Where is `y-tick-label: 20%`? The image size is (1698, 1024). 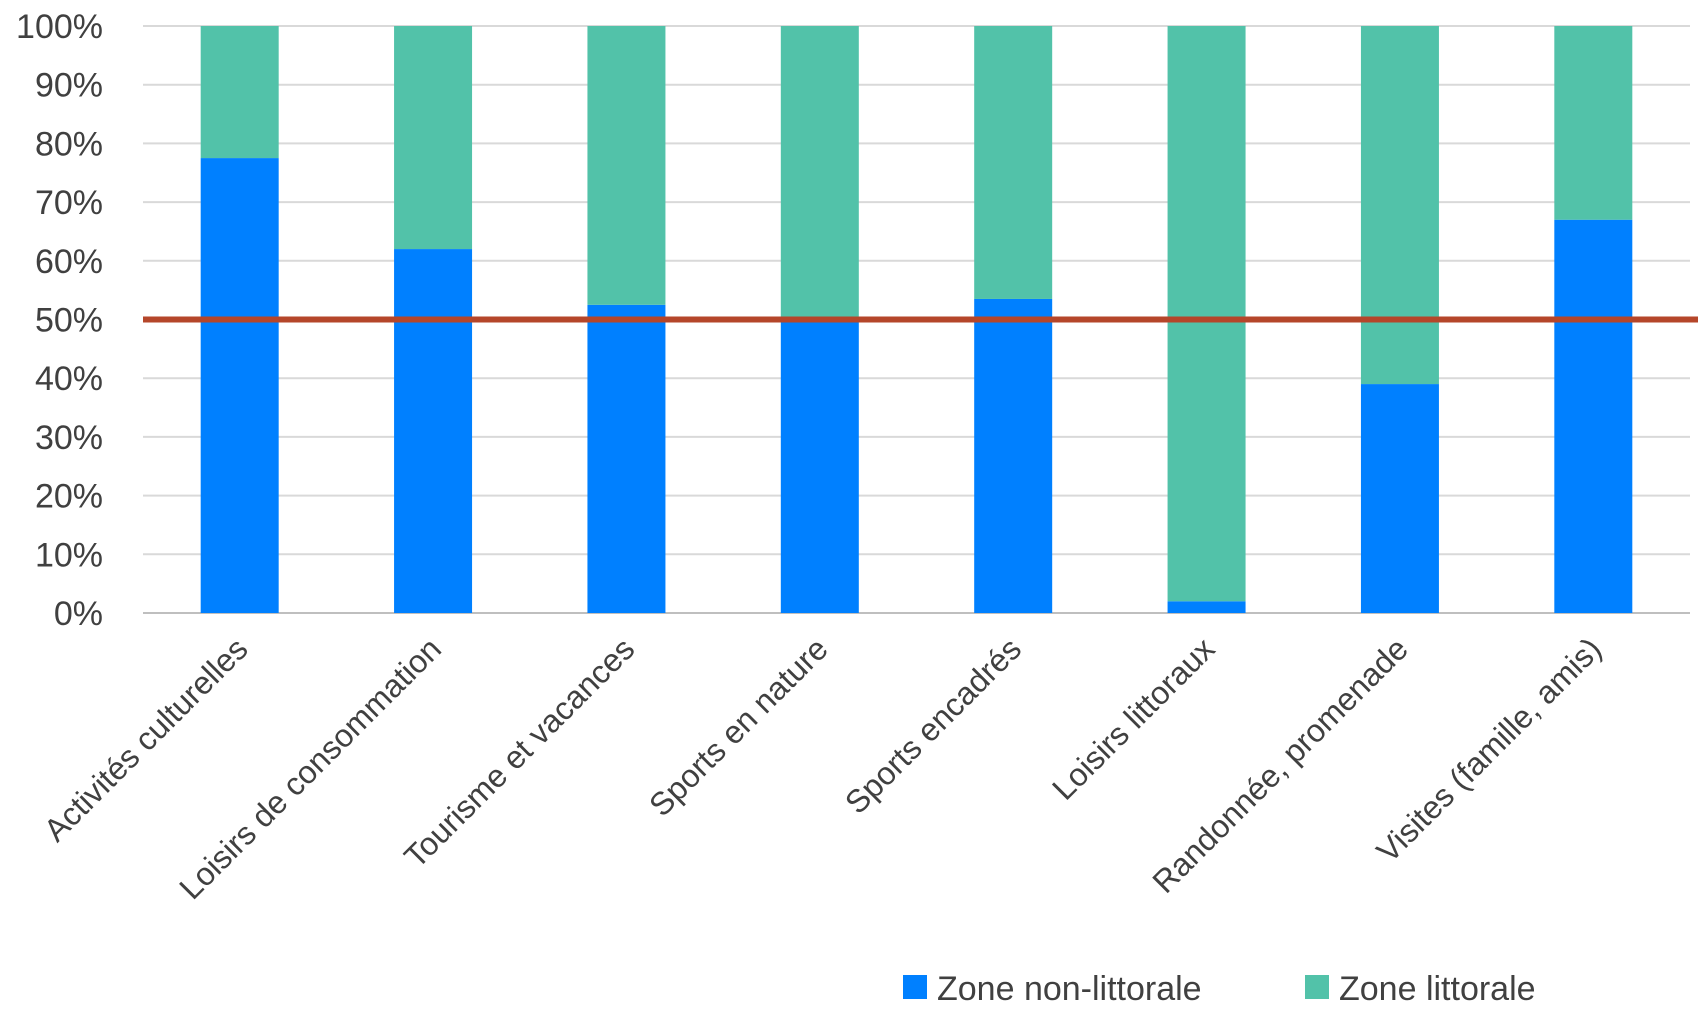
y-tick-label: 20% is located at coordinates (69, 497).